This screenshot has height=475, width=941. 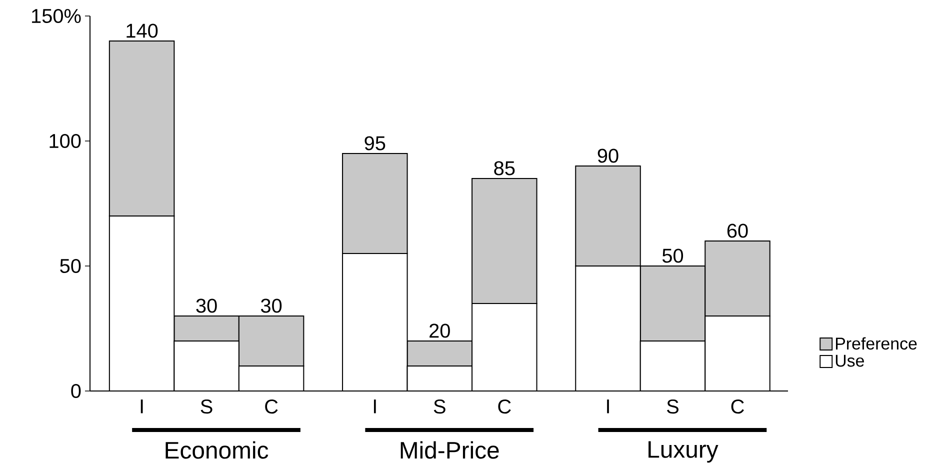 I want to click on y-tick-label: 50, so click(x=70, y=266).